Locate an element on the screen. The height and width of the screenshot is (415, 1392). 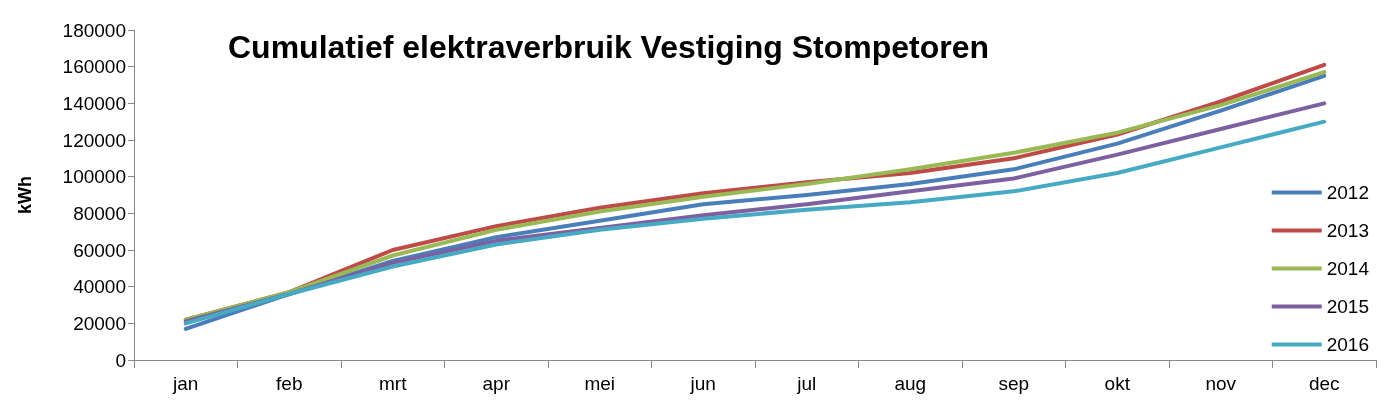
x-tick-label: okt is located at coordinates (1117, 383).